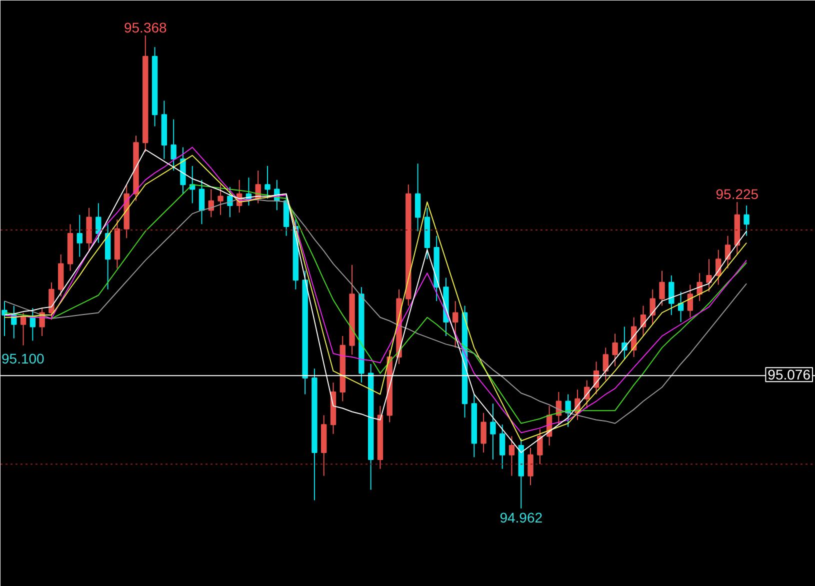 The height and width of the screenshot is (586, 815). What do you see at coordinates (737, 194) in the screenshot?
I see `annotation: 95.225` at bounding box center [737, 194].